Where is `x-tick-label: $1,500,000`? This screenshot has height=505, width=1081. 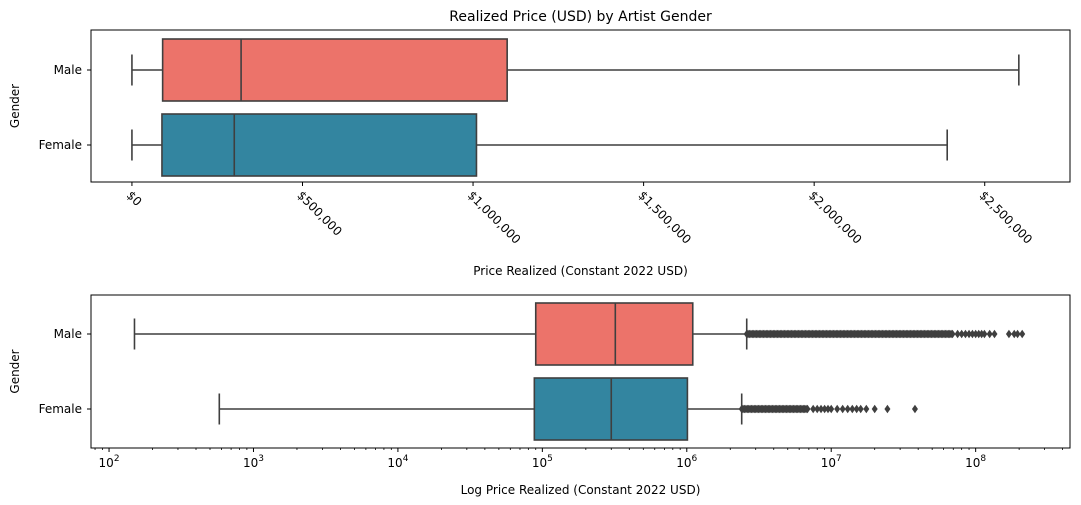 x-tick-label: $1,500,000 is located at coordinates (664, 217).